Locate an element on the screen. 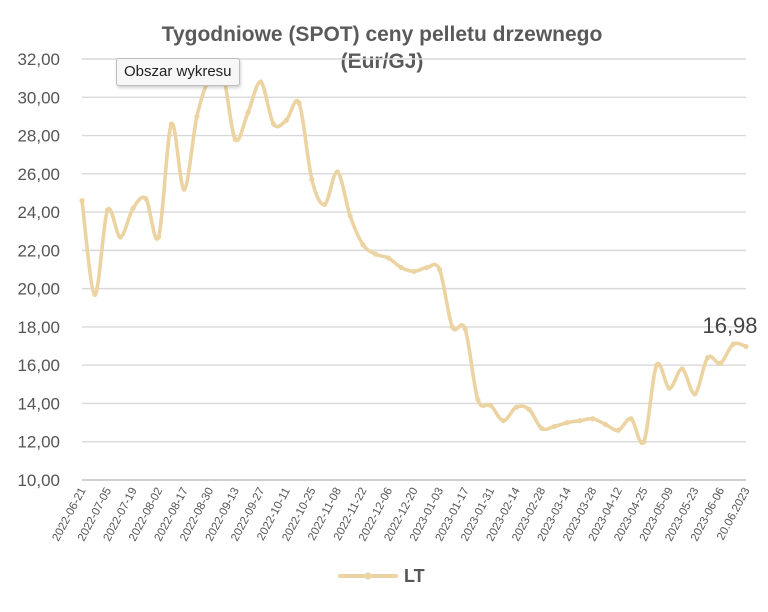 Image resolution: width=768 pixels, height=612 pixels. y-tick-label: 28,00 is located at coordinates (38, 136).